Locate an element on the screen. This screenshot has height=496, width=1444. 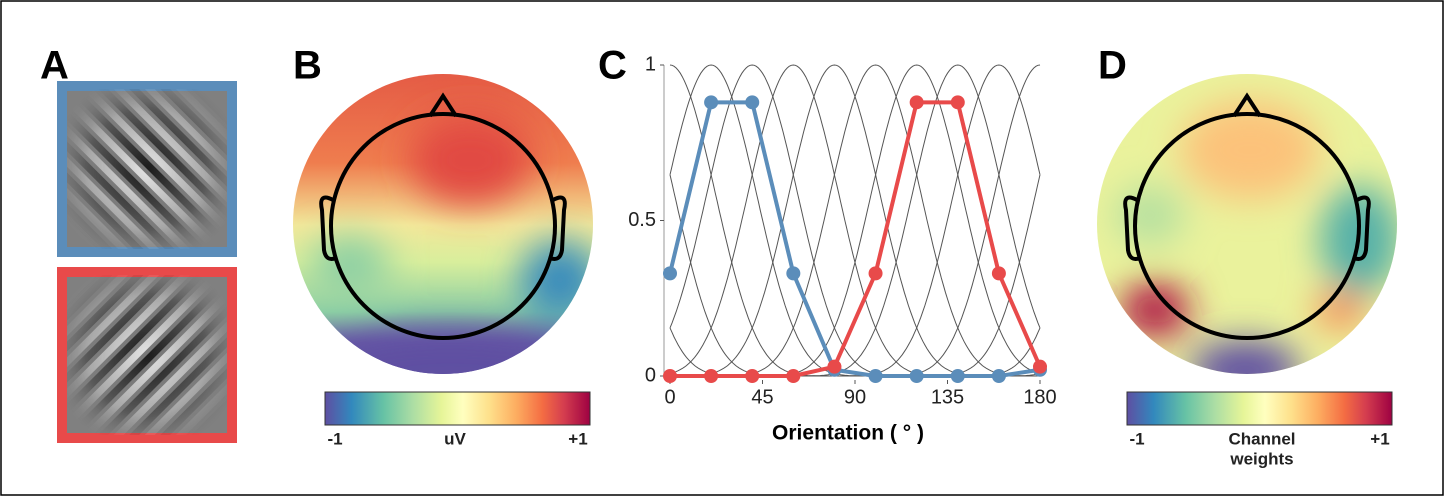
gabor-red is located at coordinates (147, 355).